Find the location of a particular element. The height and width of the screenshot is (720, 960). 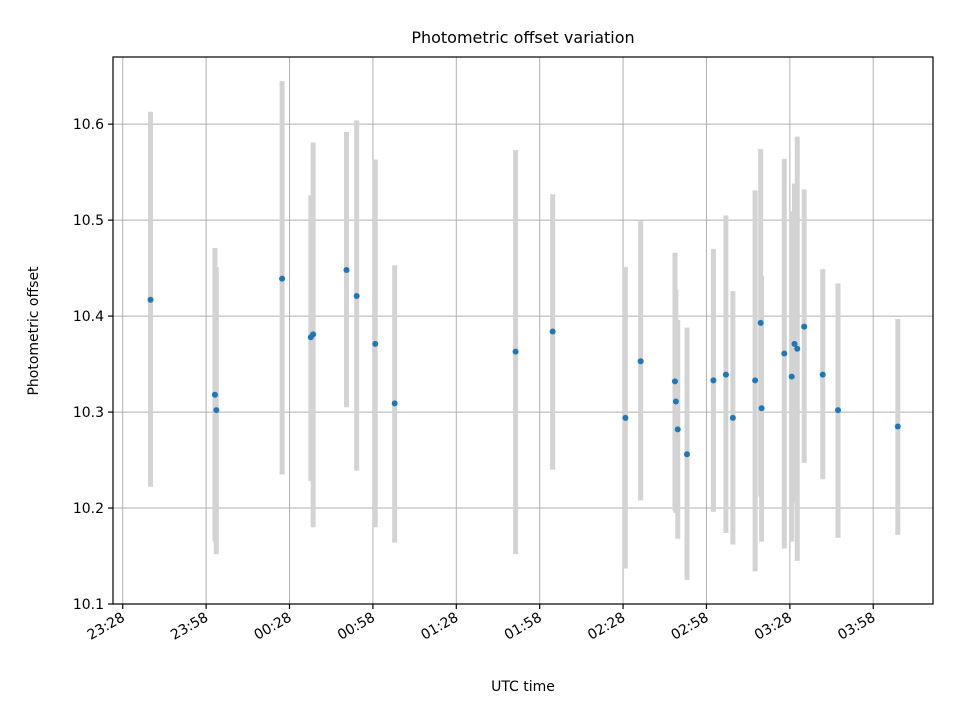

y-axis-label: Photometric offset is located at coordinates (34, 331).